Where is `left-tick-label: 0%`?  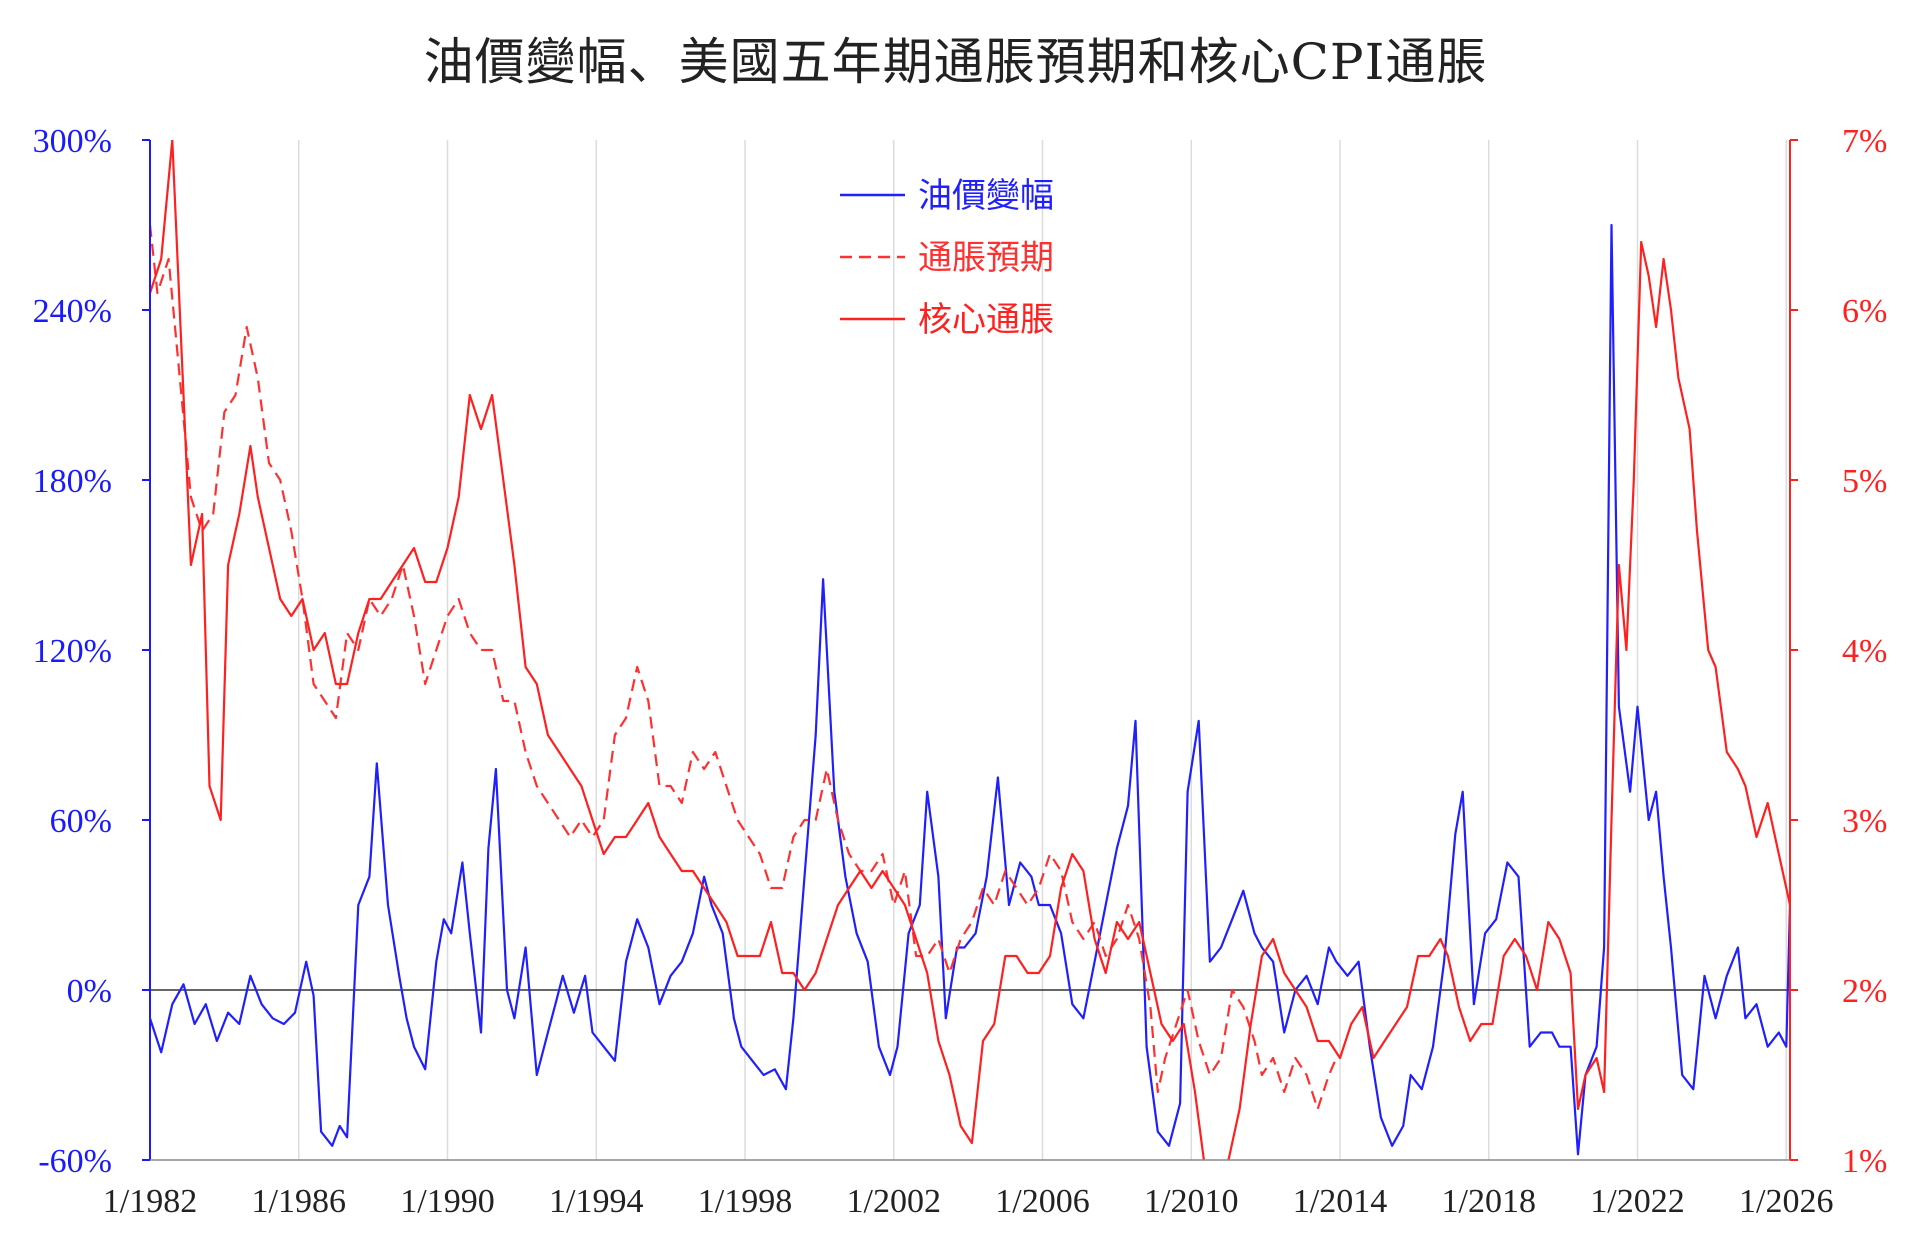
left-tick-label: 0% is located at coordinates (89, 991).